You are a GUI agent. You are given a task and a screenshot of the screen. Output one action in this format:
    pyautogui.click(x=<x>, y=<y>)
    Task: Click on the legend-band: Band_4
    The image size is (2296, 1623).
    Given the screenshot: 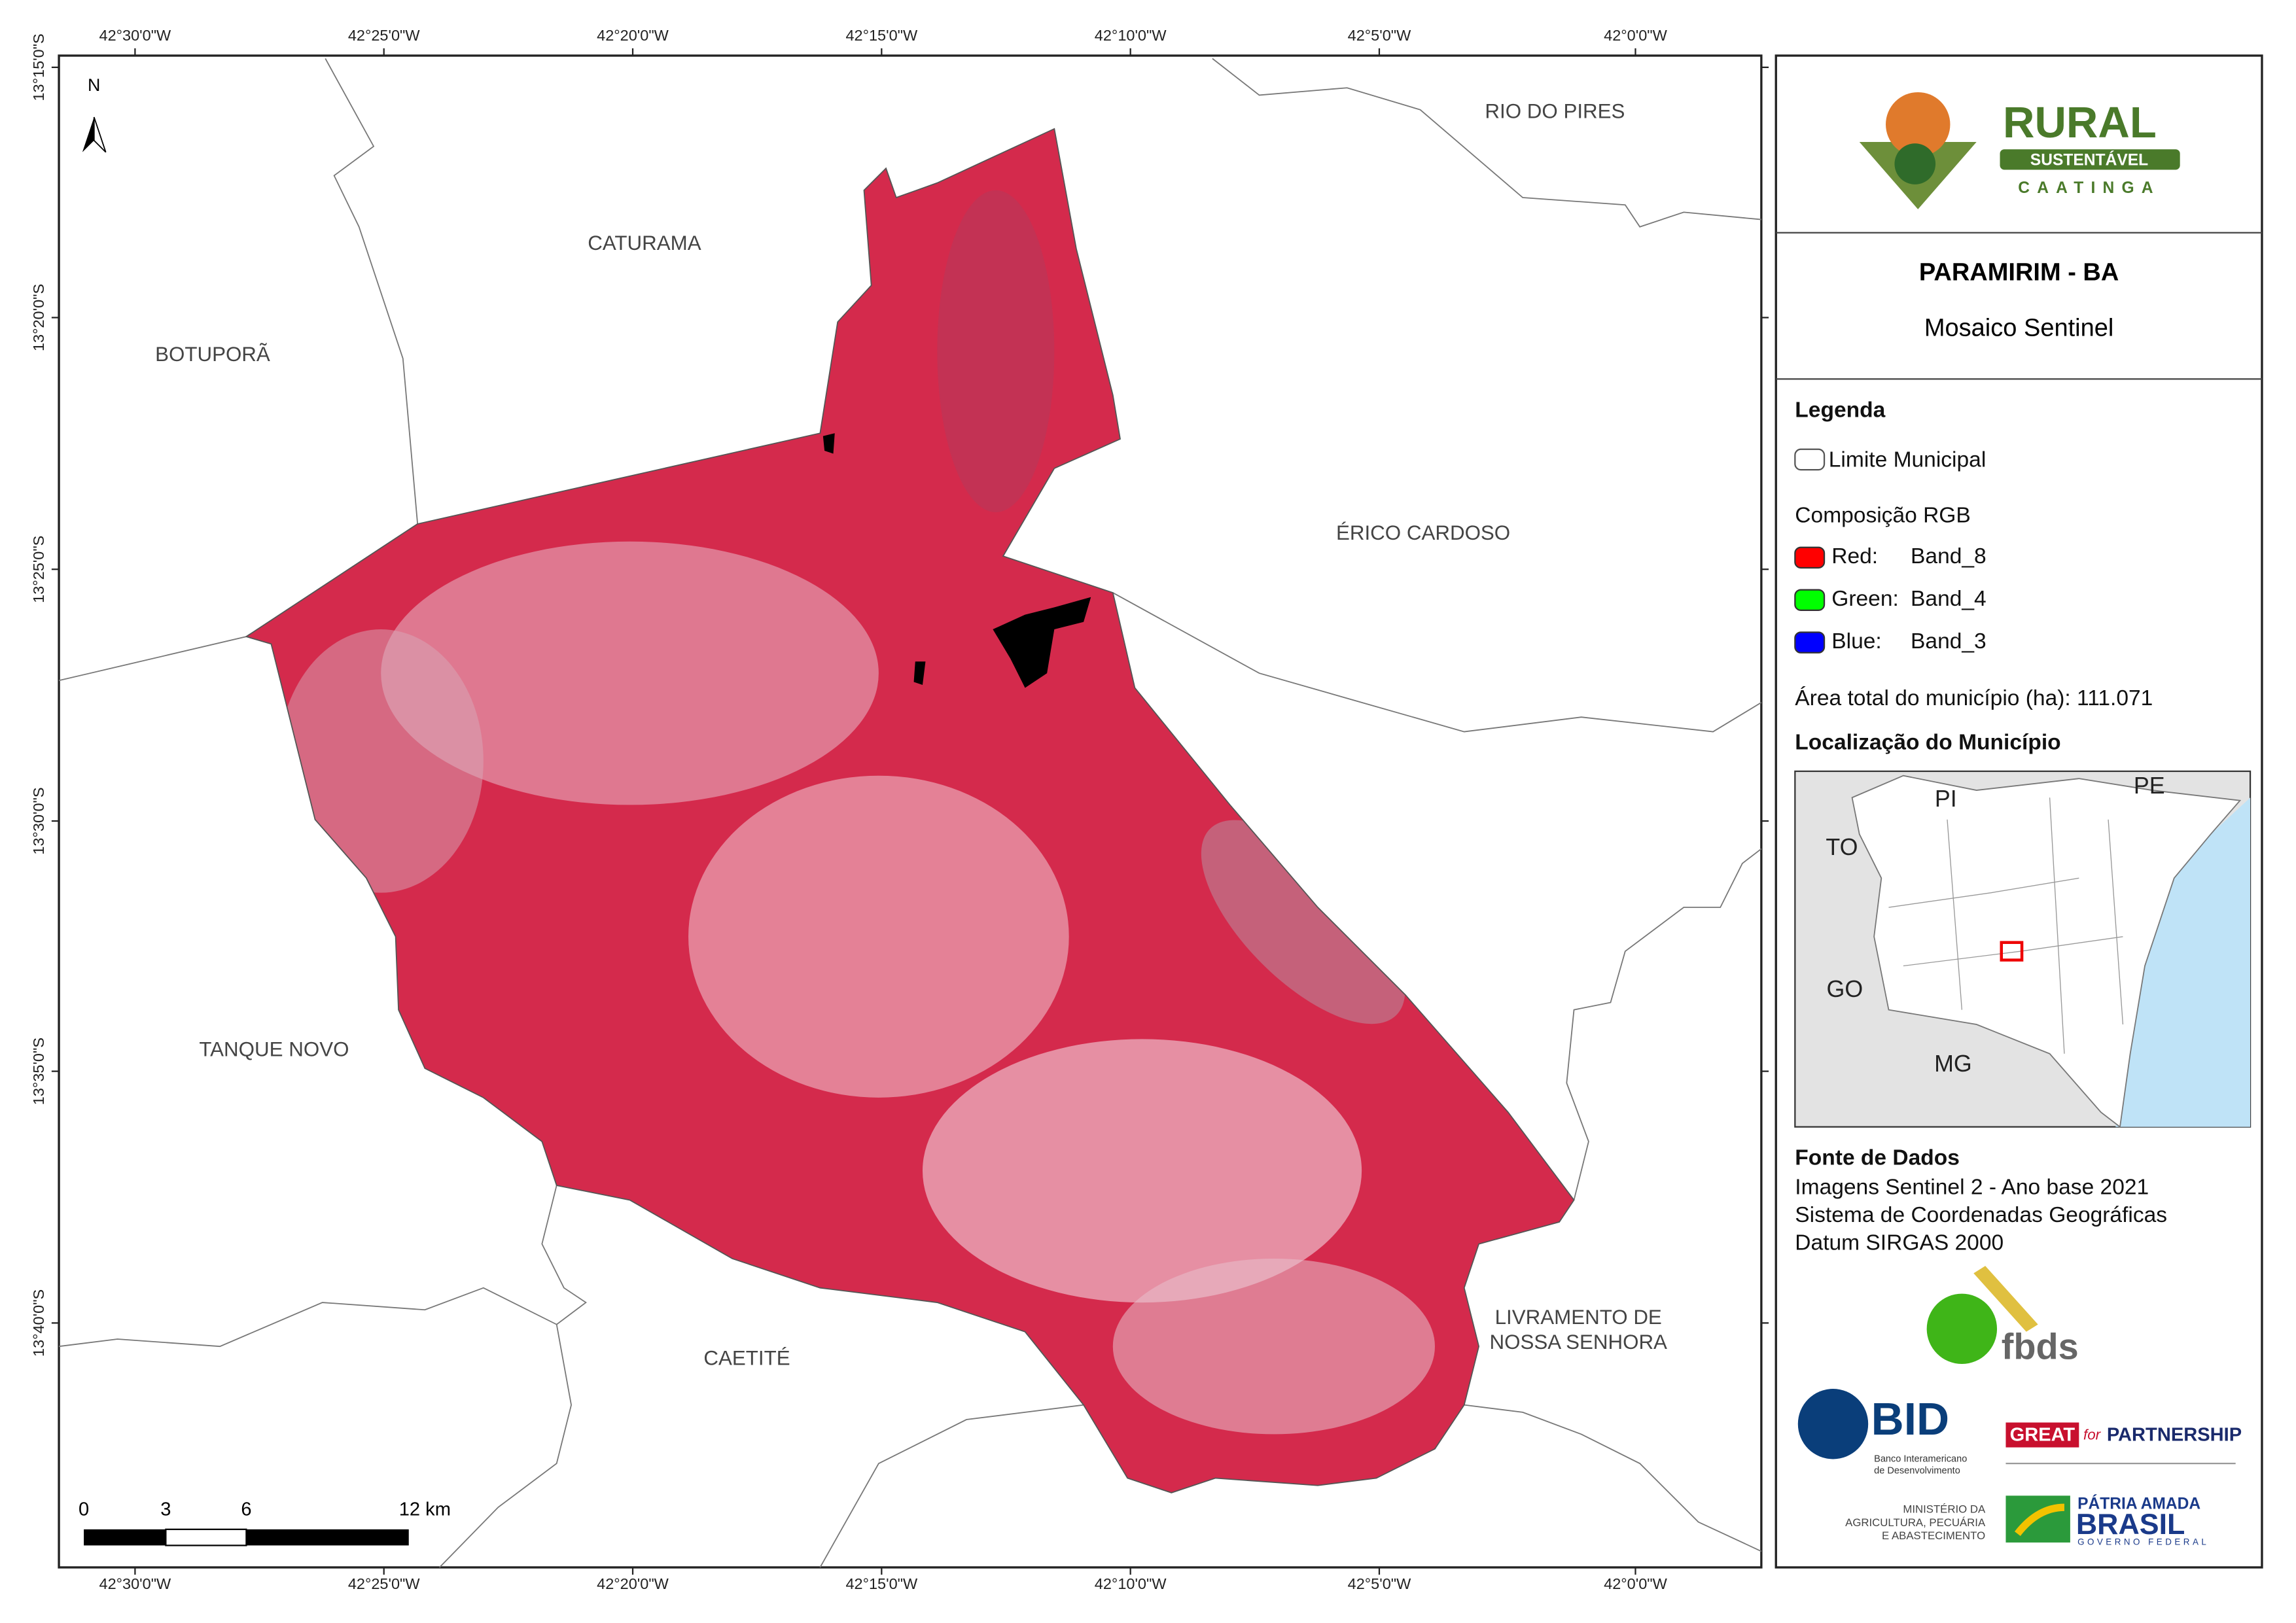 What is the action you would take?
    pyautogui.click(x=1949, y=599)
    